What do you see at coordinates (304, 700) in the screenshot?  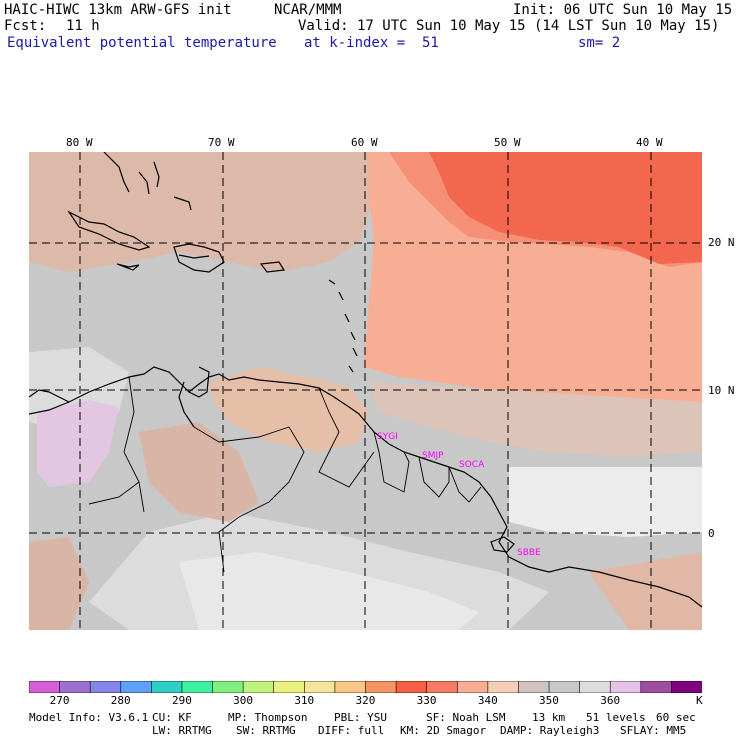 I see `colorbar-tick-label: 310` at bounding box center [304, 700].